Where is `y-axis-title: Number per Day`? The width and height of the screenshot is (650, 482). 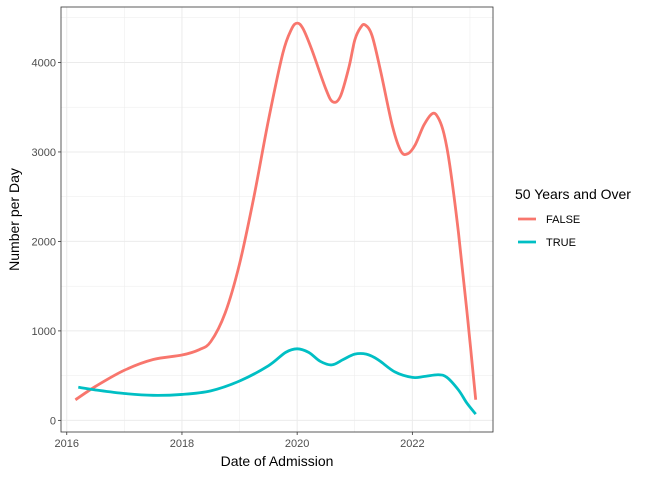
y-axis-title: Number per Day is located at coordinates (14, 219).